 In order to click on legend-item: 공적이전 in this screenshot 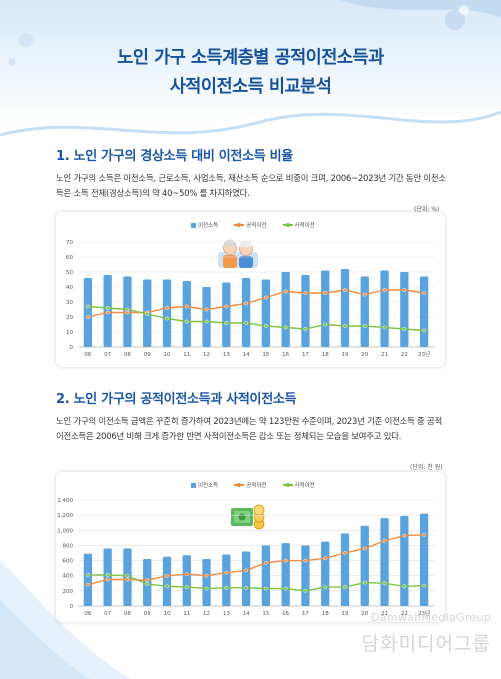, I will do `click(250, 225)`.